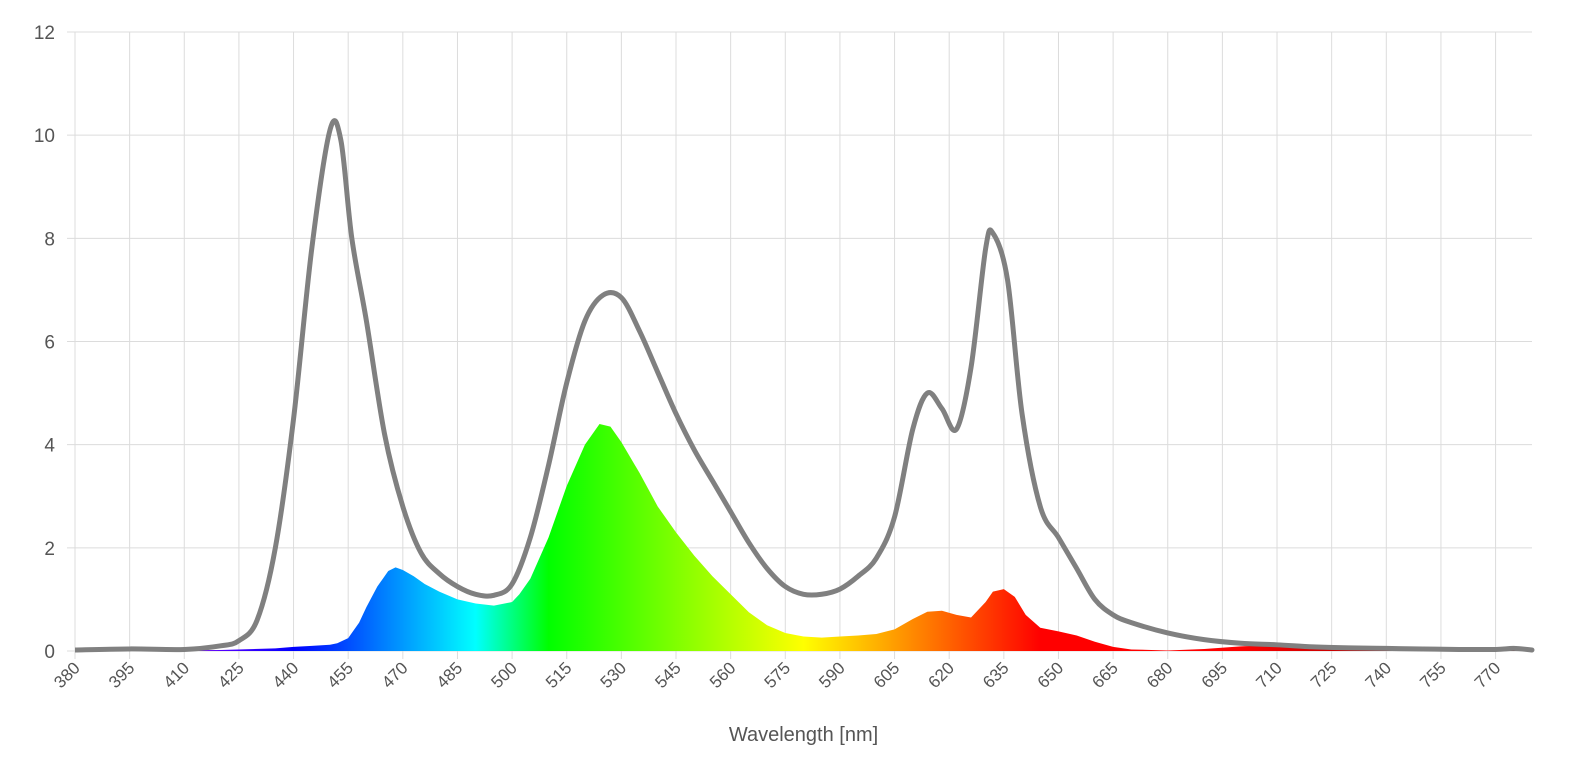  I want to click on x-tick-label: 590, so click(831, 674).